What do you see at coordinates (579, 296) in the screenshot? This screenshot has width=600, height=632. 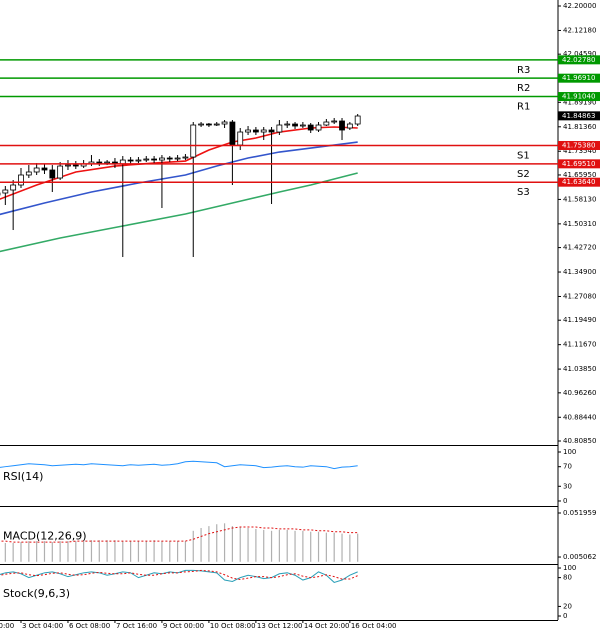 I see `y-tick-label: 41.27080` at bounding box center [579, 296].